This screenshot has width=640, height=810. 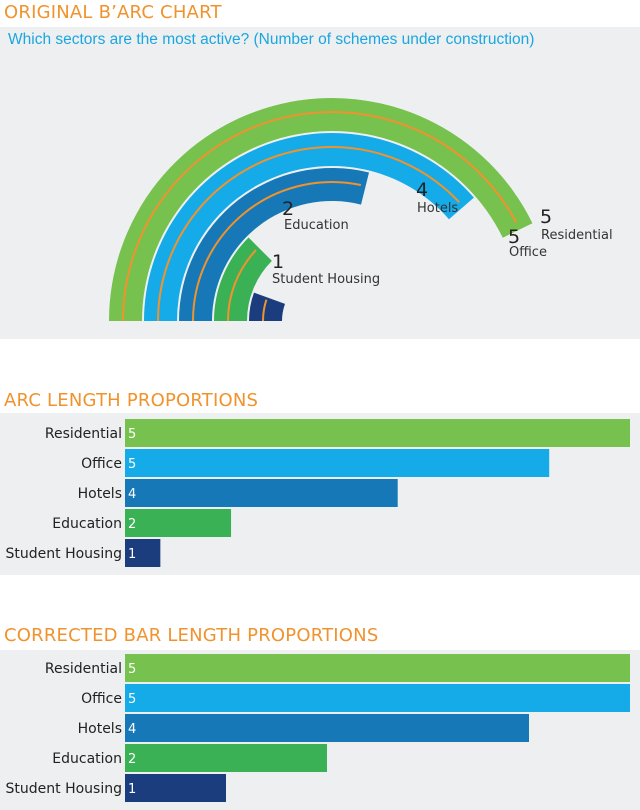 I want to click on arc-chart-title: ORIGINAL B’ARC CHART, so click(x=113, y=12).